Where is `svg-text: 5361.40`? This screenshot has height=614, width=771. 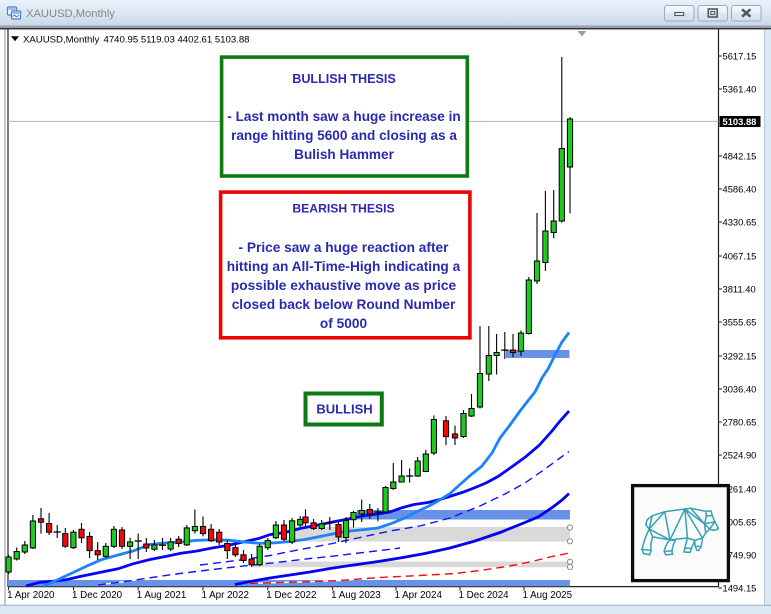
svg-text: 5361.40 is located at coordinates (740, 89).